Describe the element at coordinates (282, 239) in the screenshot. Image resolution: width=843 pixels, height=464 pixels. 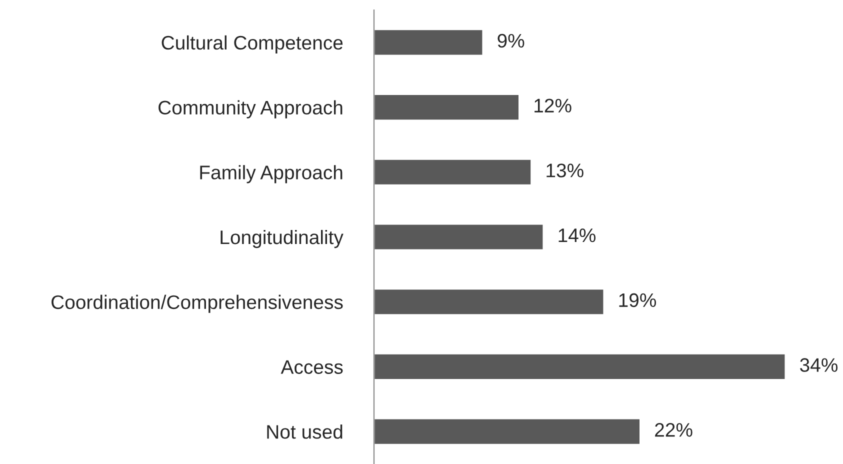
I see `y-tick-label: Longitudinality` at that location.